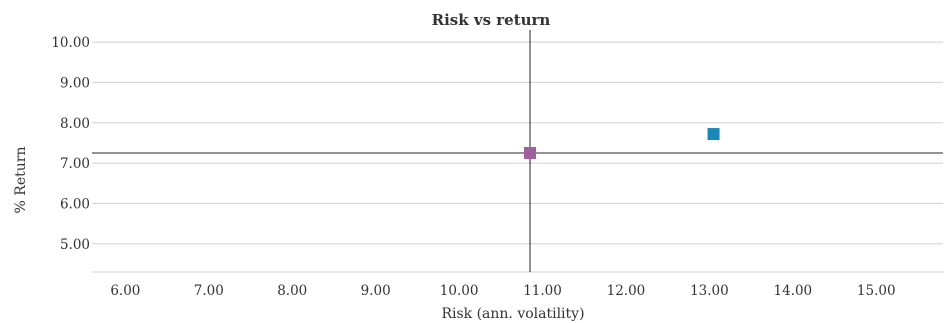 The height and width of the screenshot is (323, 951). What do you see at coordinates (125, 291) in the screenshot?
I see `x-tick-label: 6.00` at bounding box center [125, 291].